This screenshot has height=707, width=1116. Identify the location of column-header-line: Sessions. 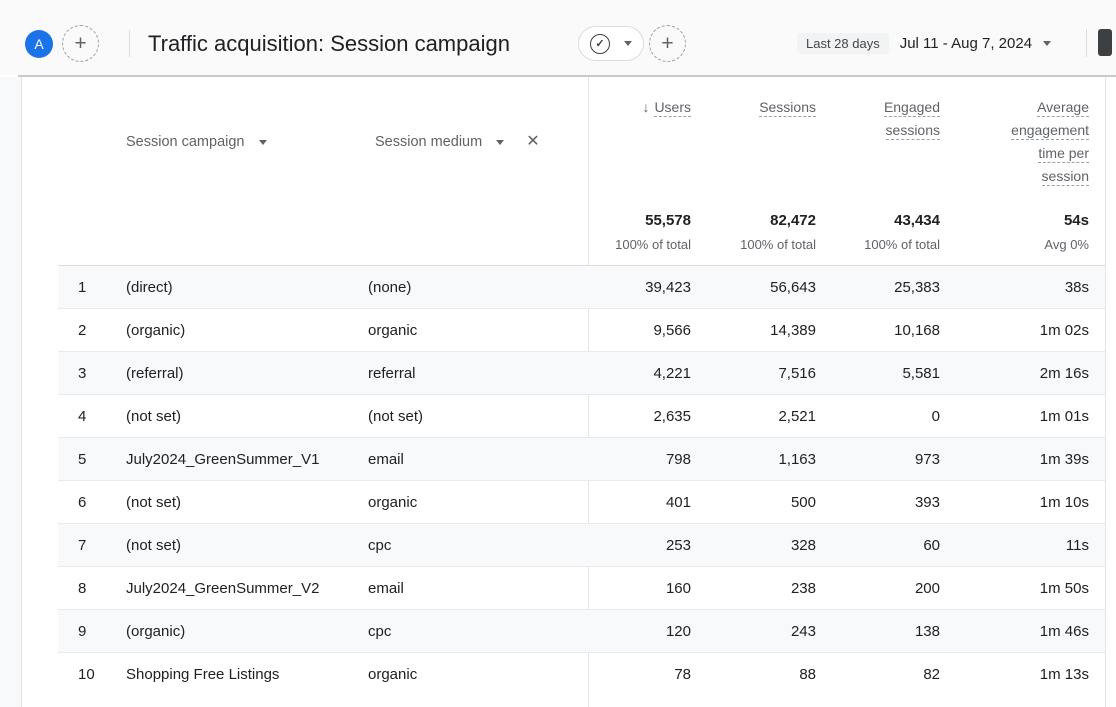
(753, 107).